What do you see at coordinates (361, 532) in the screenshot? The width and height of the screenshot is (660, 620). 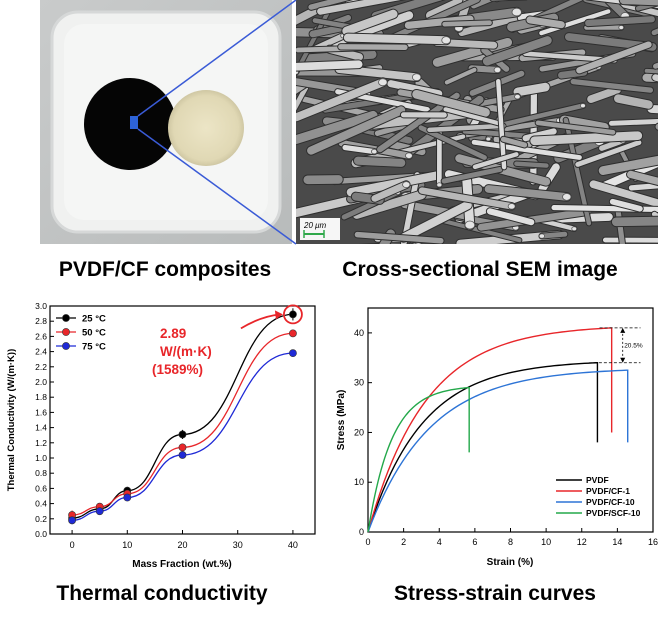 I see `ss-y-tick-label: 0` at bounding box center [361, 532].